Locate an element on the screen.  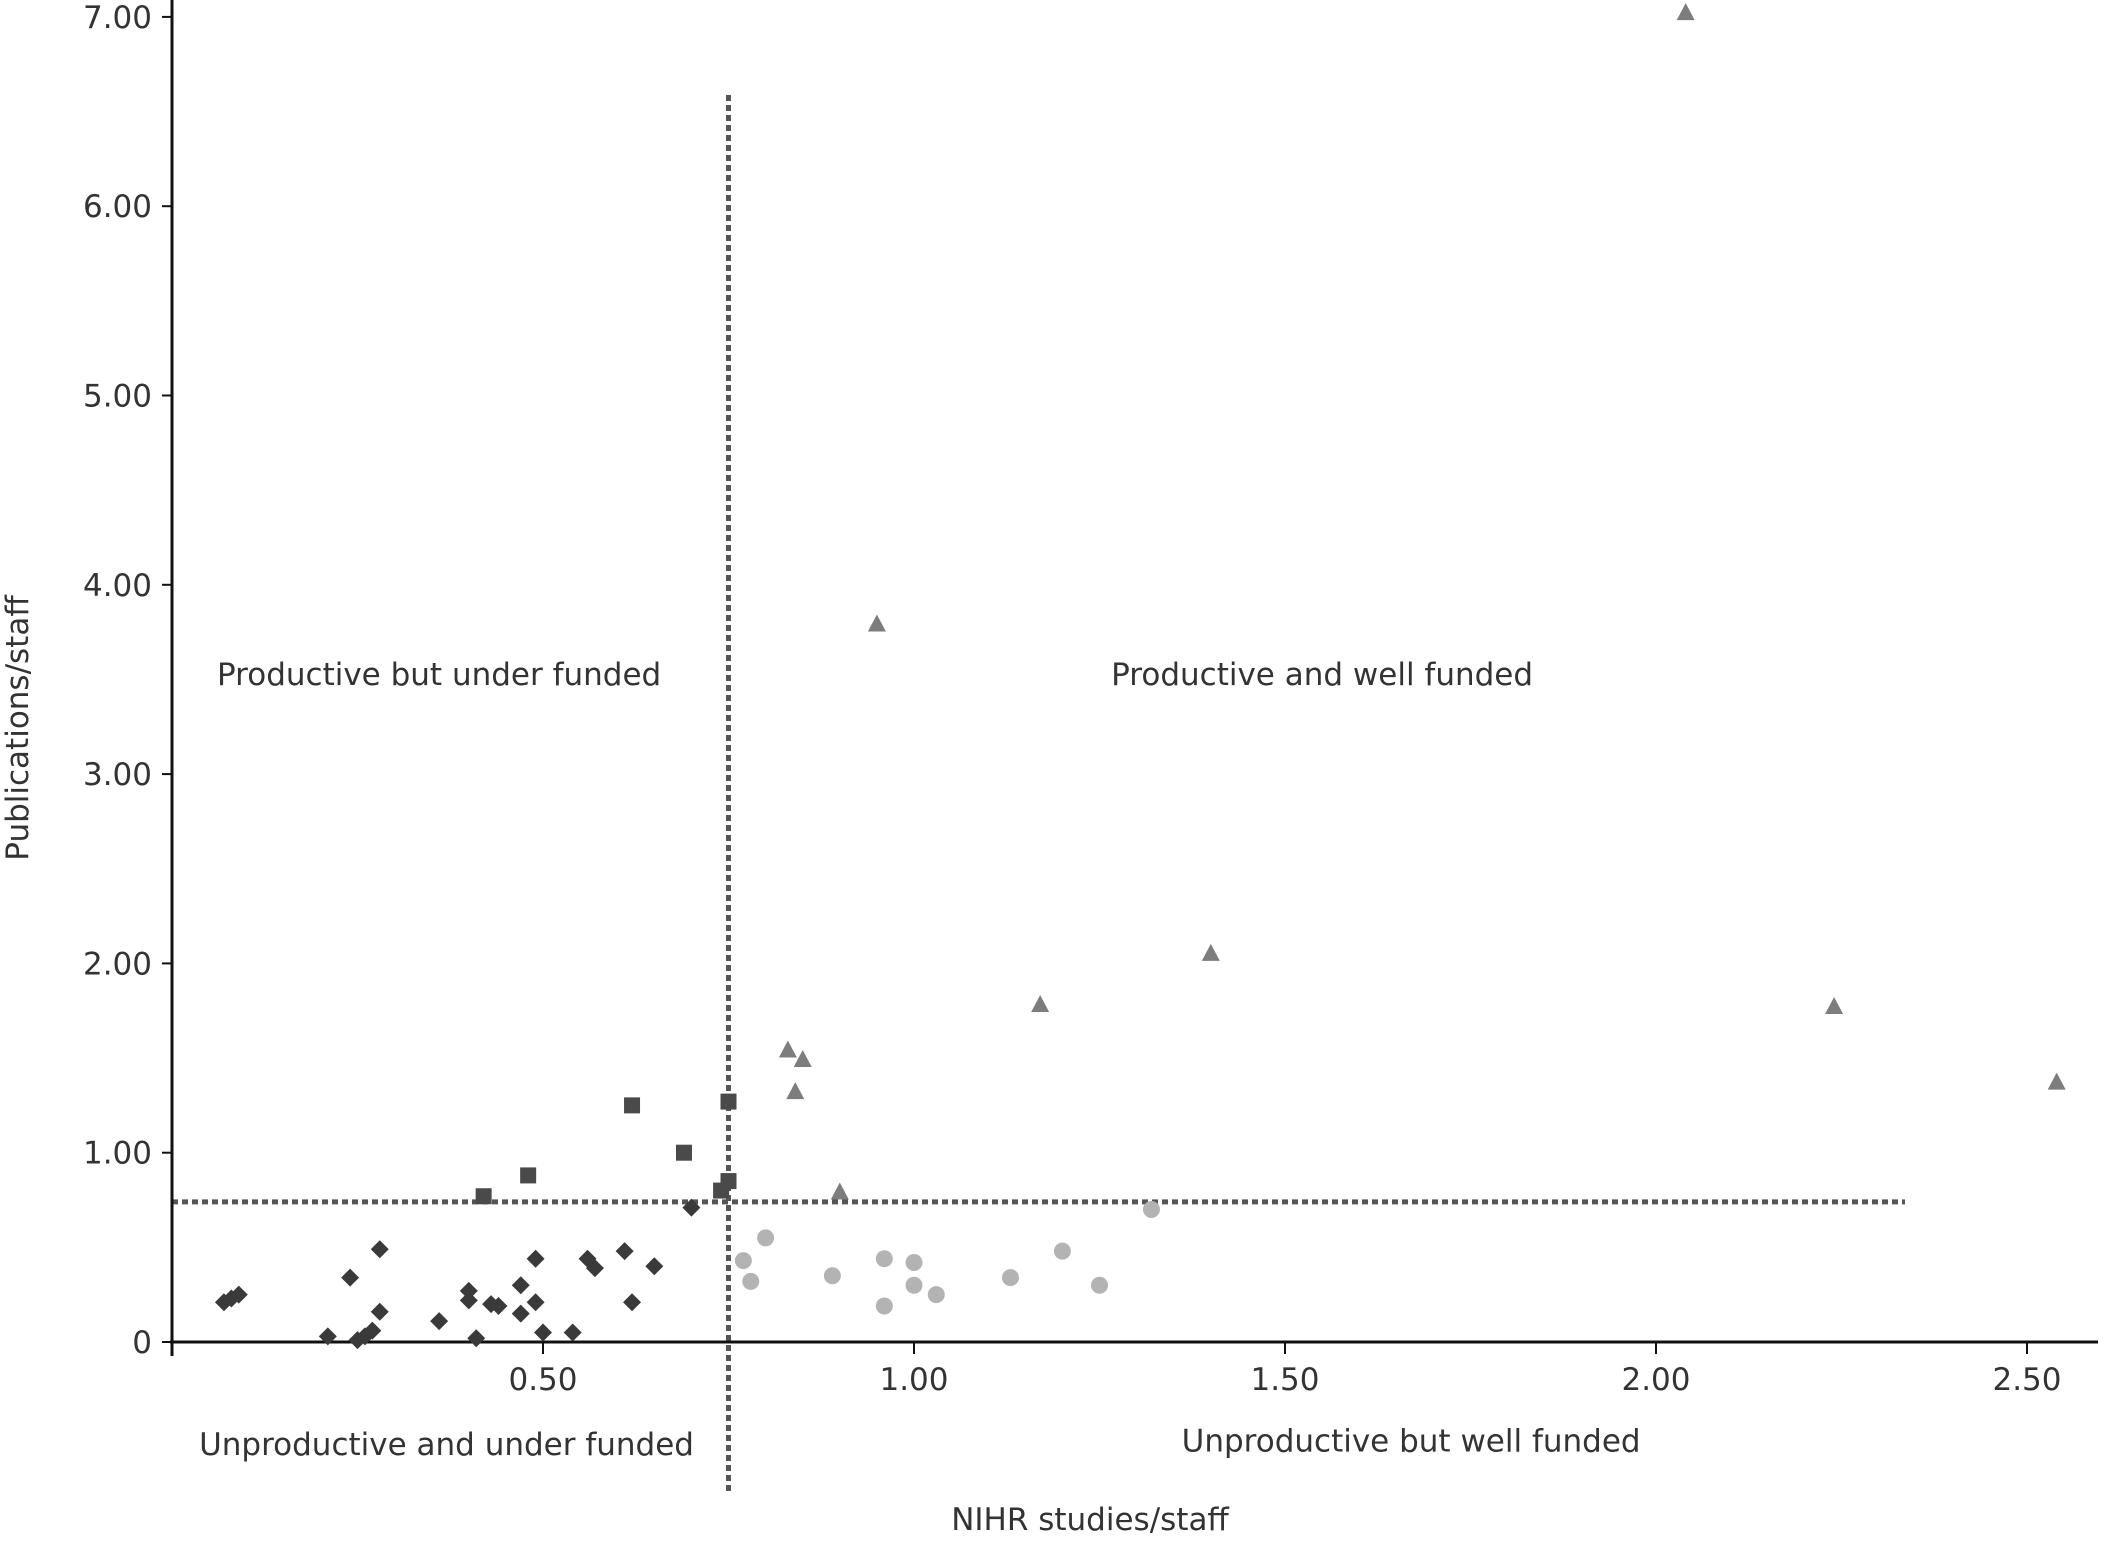
quadrant-label: Productive but under funded is located at coordinates (439, 675).